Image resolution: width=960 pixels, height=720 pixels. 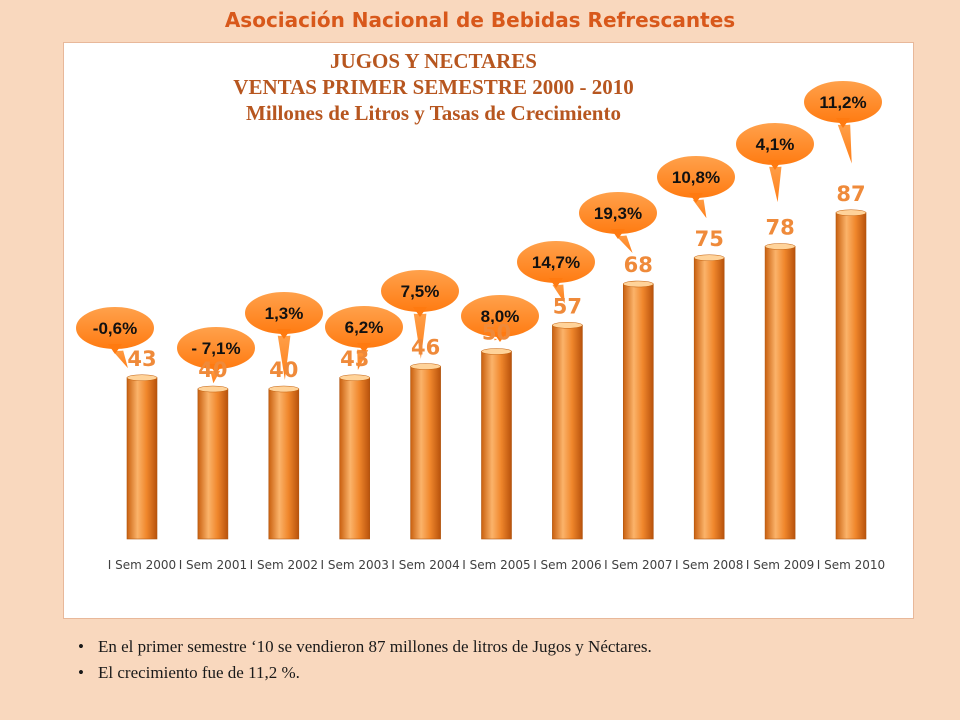 What do you see at coordinates (780, 565) in the screenshot?
I see `x-tick-label: I Sem 2009` at bounding box center [780, 565].